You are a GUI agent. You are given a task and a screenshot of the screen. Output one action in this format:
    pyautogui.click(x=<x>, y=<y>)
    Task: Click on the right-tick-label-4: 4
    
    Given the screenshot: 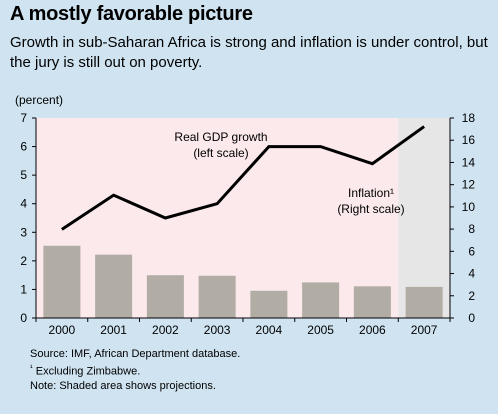 What is the action you would take?
    pyautogui.click(x=471, y=274)
    